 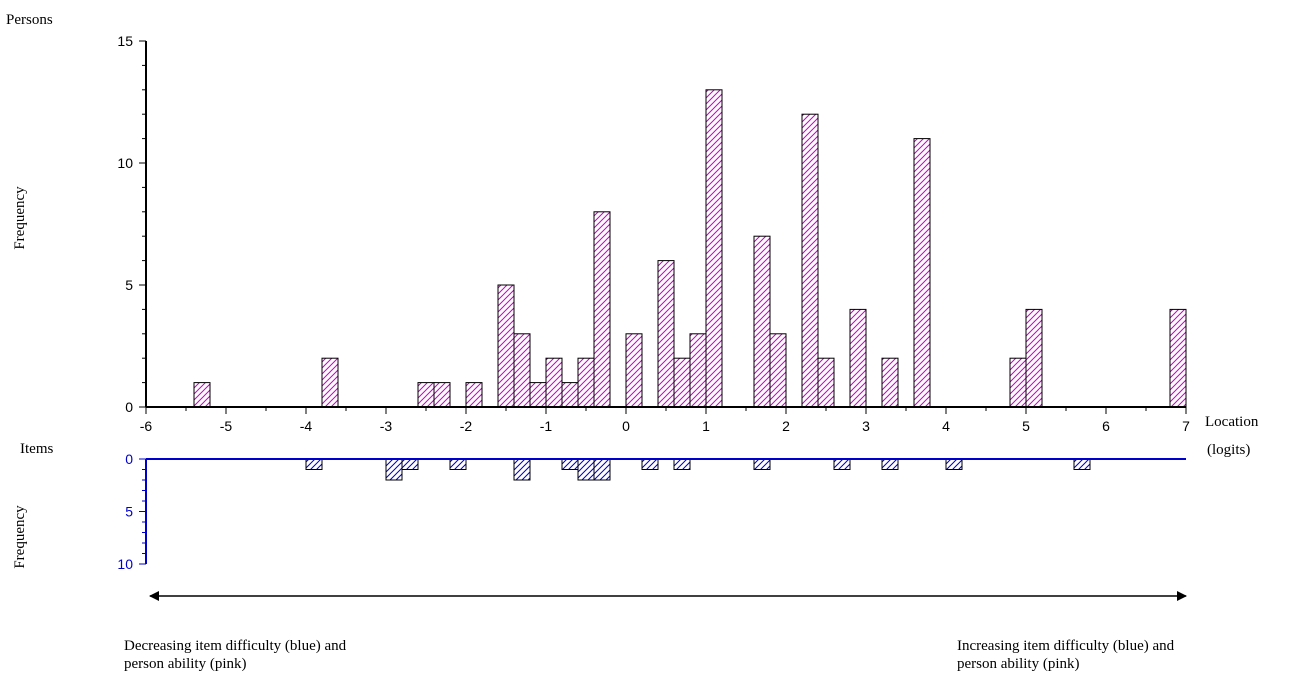 I want to click on x-tick-label: -4, so click(x=306, y=426).